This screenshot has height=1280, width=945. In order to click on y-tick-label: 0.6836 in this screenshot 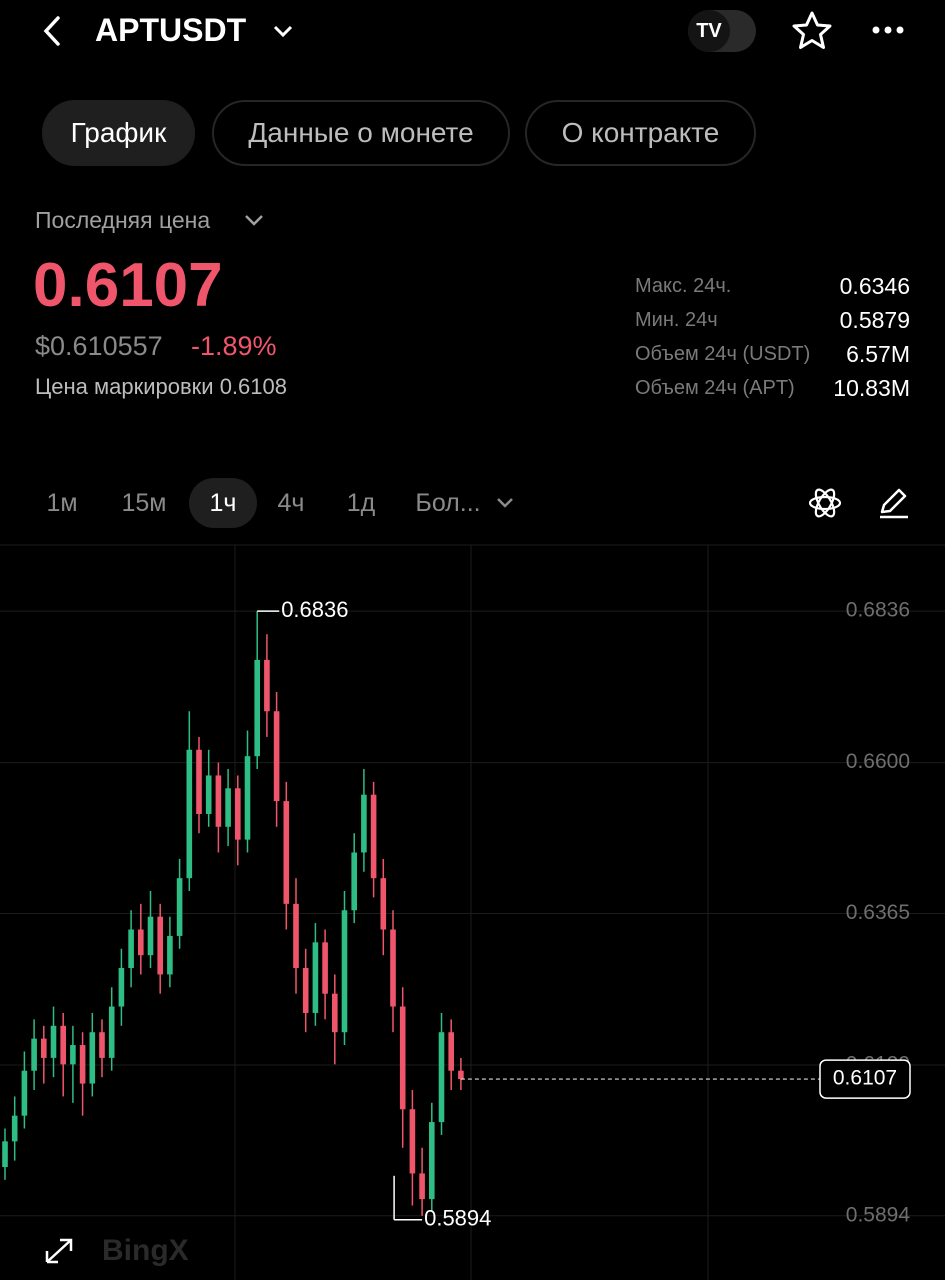, I will do `click(878, 610)`.